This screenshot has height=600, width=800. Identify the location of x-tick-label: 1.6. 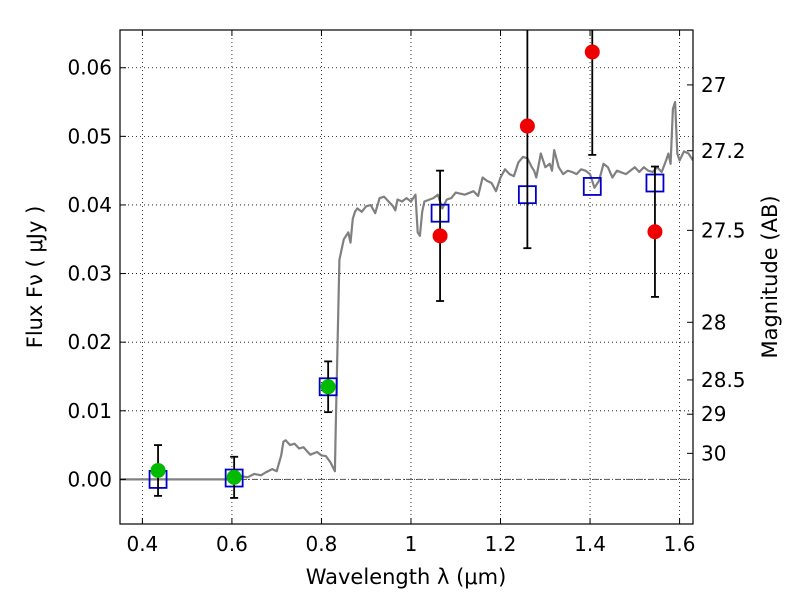
(680, 544).